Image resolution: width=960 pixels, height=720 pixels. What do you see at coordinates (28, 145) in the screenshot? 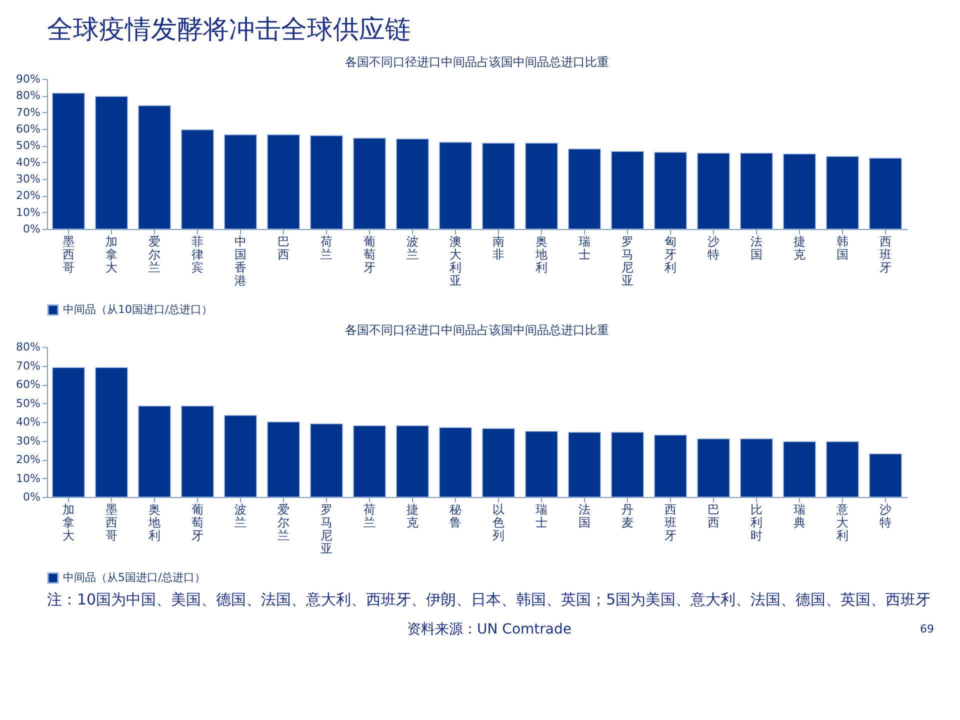
I see `y-tick-label: 50%` at bounding box center [28, 145].